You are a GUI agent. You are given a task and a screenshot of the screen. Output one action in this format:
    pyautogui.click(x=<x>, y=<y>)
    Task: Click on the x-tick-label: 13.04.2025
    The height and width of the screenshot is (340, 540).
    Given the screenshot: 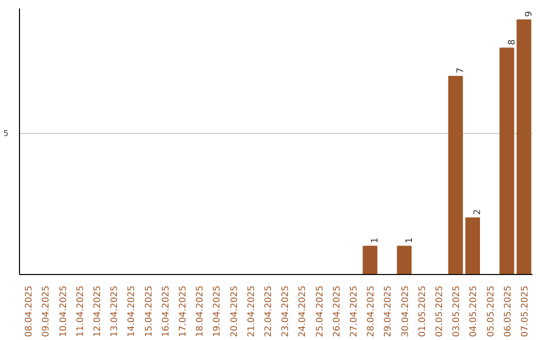 What is the action you would take?
    pyautogui.click(x=115, y=312)
    